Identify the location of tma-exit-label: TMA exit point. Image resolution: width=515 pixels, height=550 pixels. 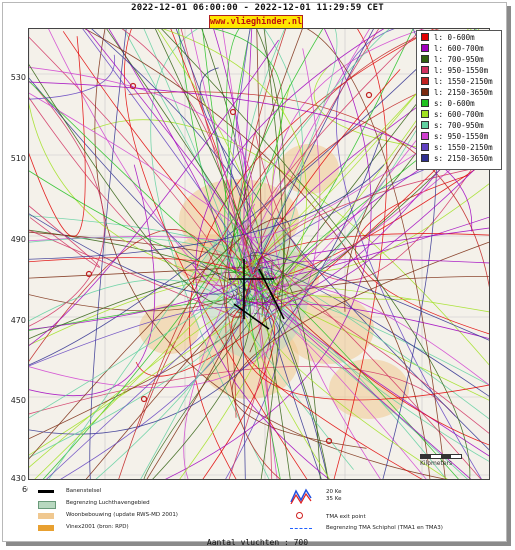
(346, 517).